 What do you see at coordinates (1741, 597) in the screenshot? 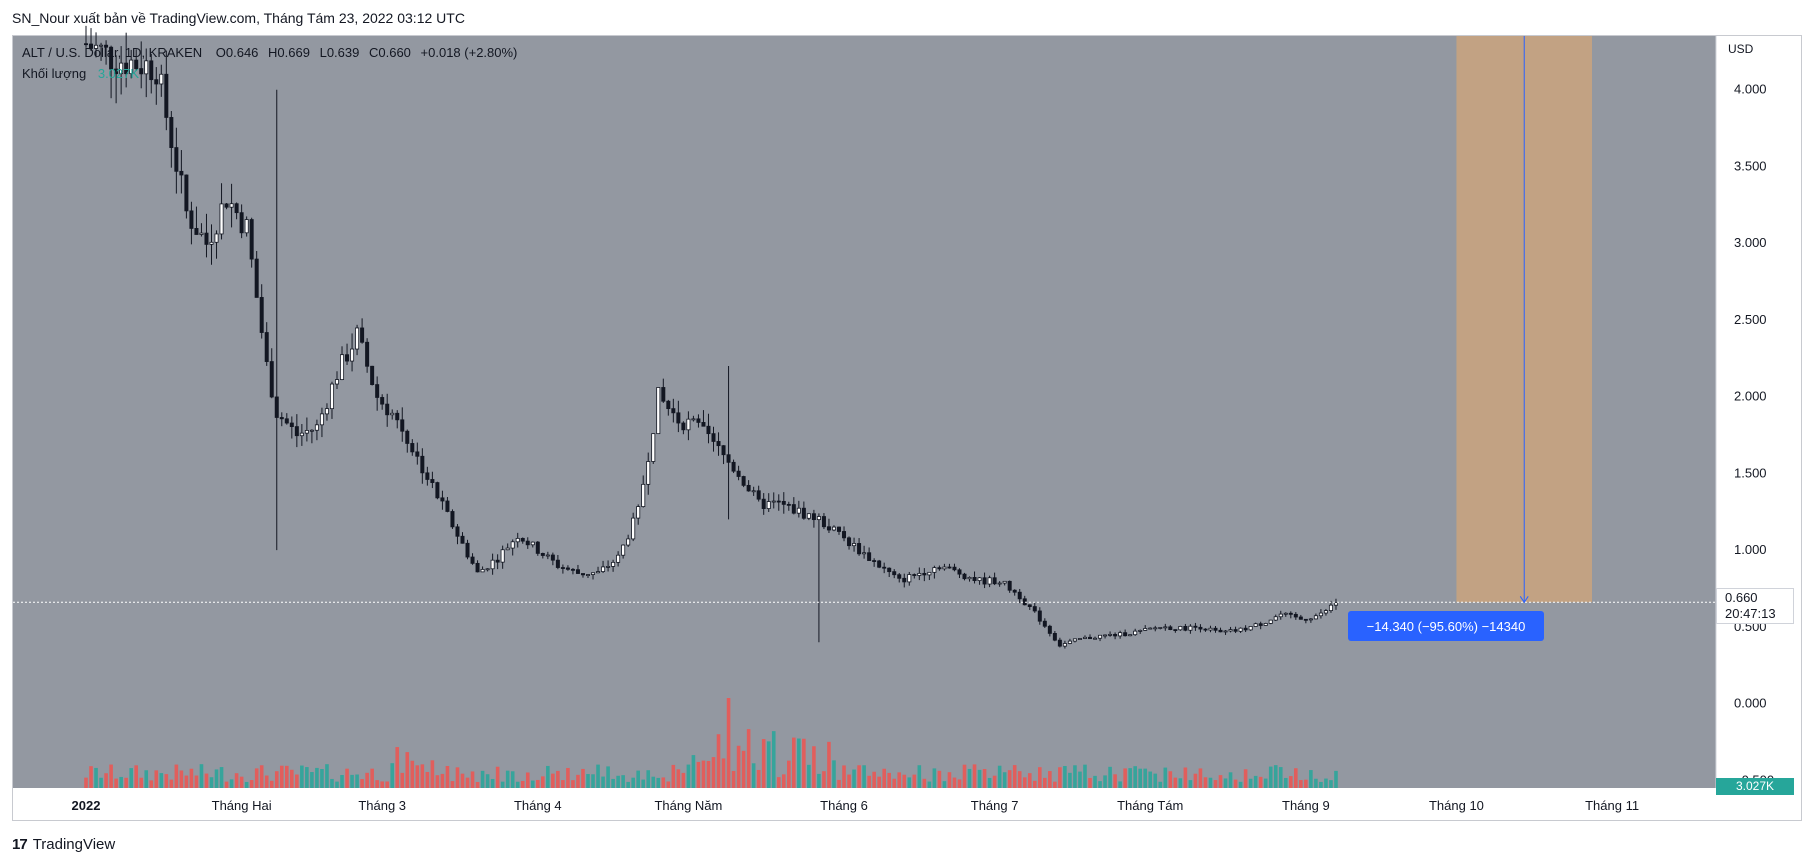
I see `last-price-value: 0.660` at bounding box center [1741, 597].